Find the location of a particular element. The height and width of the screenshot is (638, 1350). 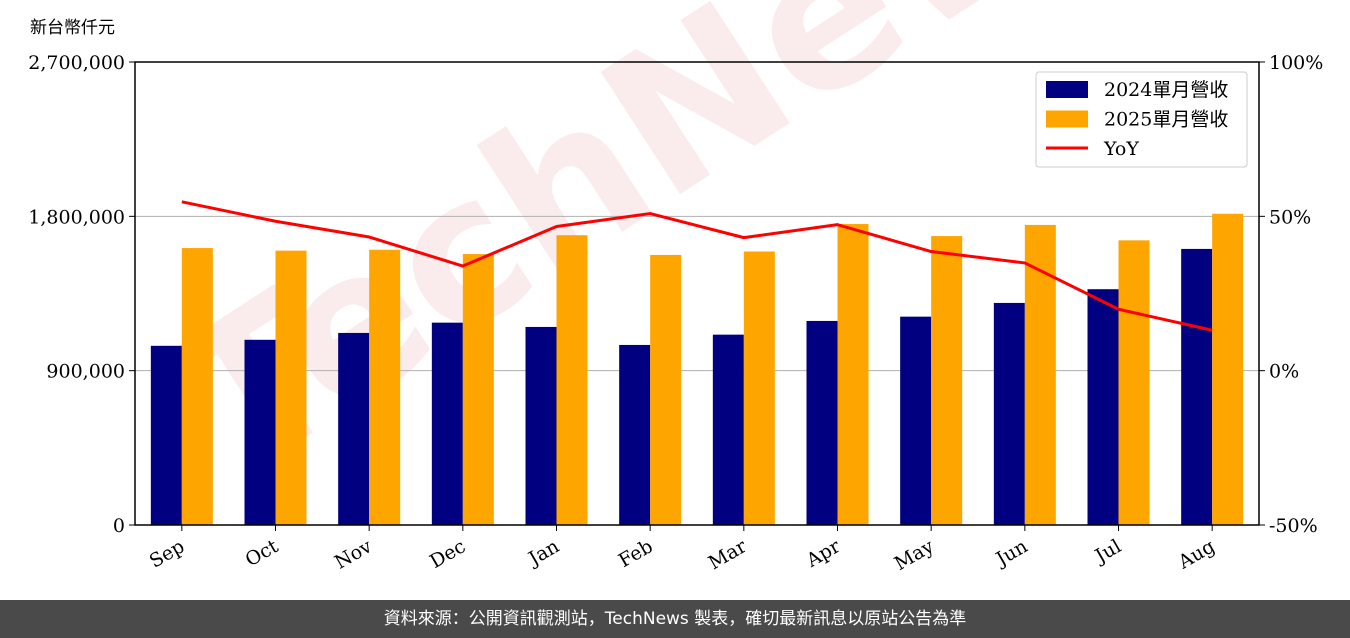

bar-2024-jun is located at coordinates (1009, 413).